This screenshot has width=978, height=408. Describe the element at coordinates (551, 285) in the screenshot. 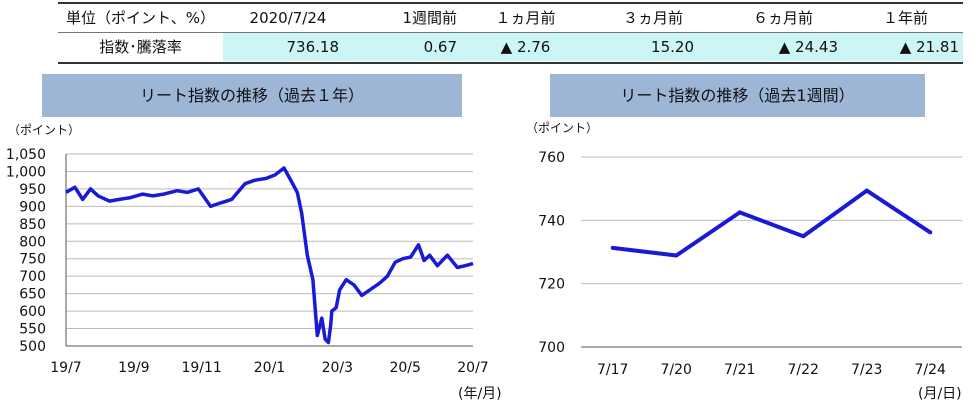

I see `ytick-label-1week: 720` at that location.